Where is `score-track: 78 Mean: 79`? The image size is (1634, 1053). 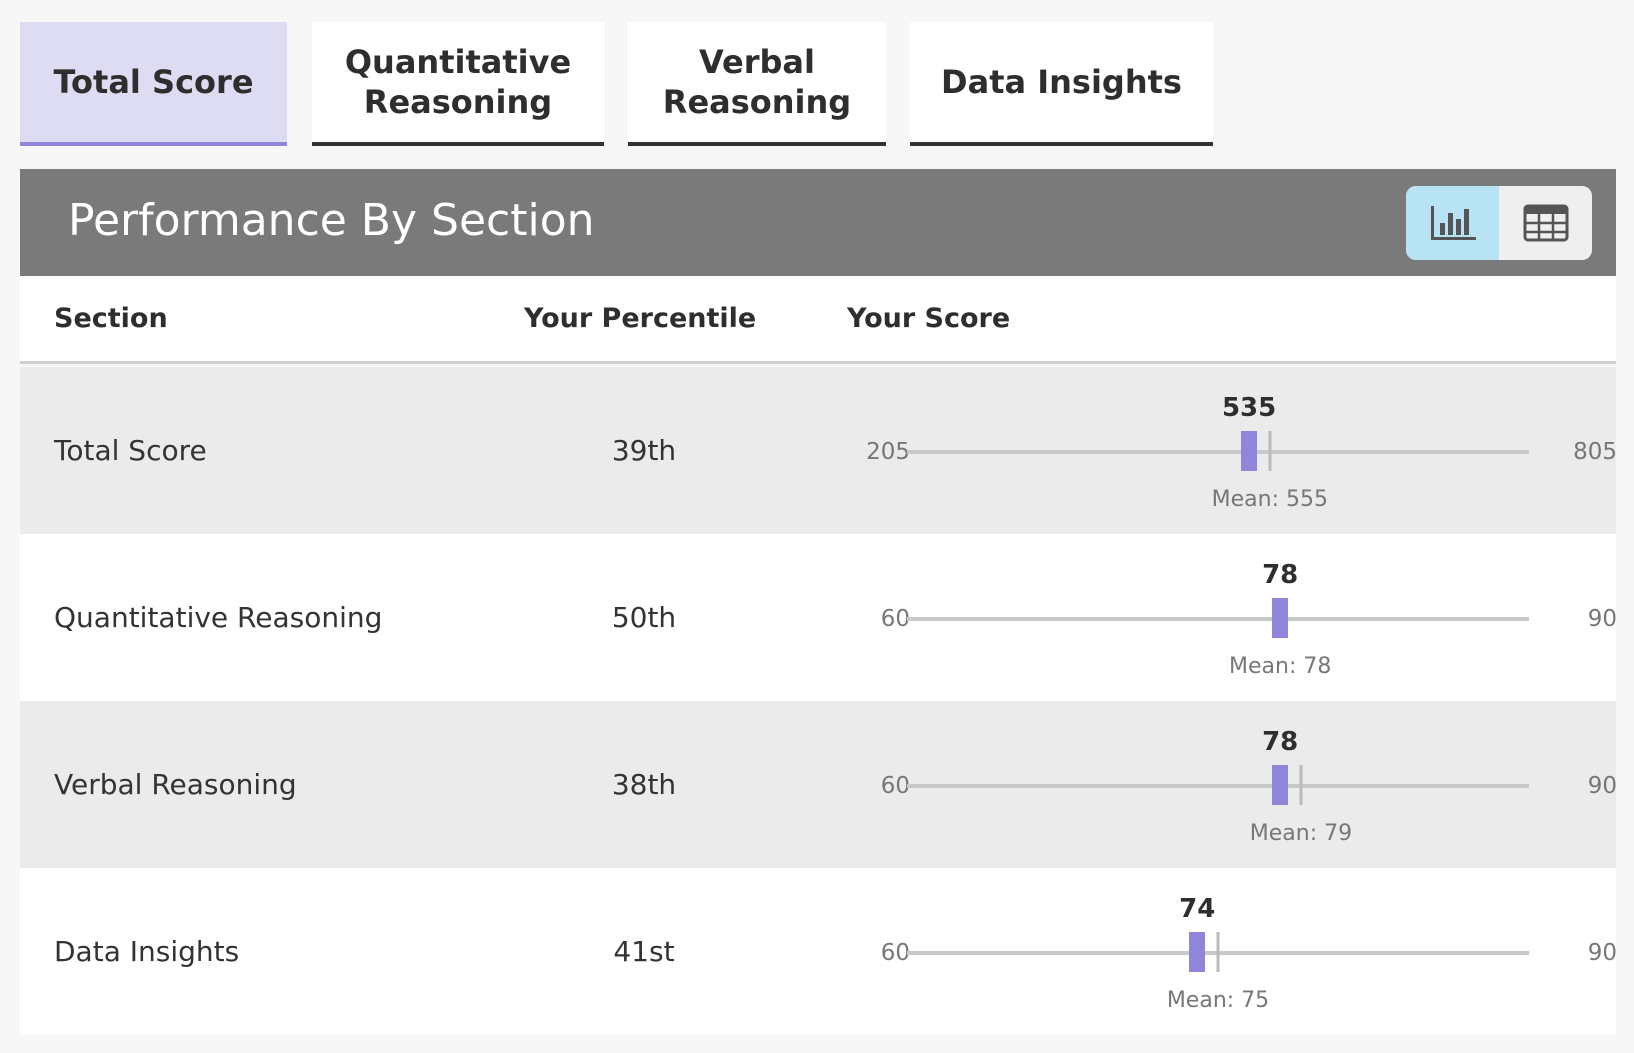
score-track: 78 Mean: 79 is located at coordinates (1218, 786).